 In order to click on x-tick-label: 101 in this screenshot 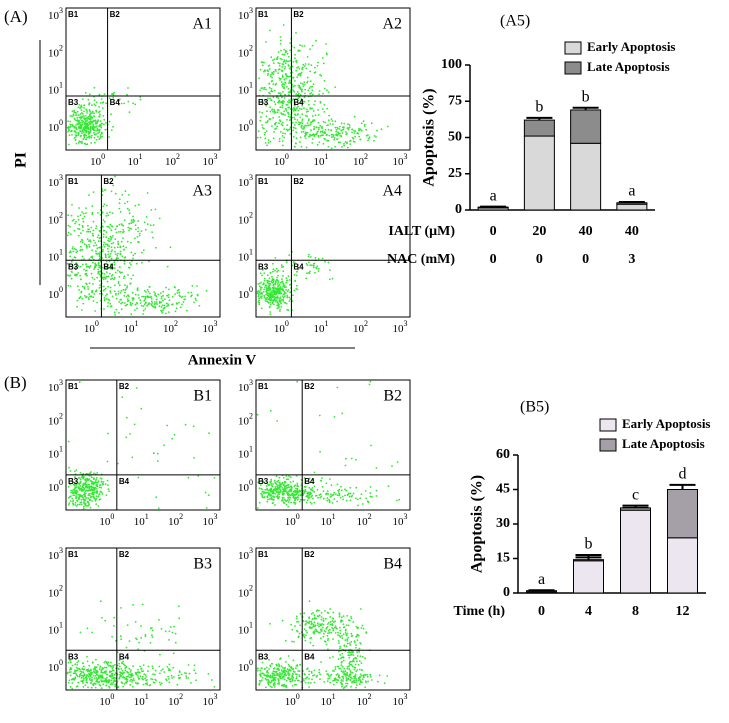, I will do `click(320, 160)`.